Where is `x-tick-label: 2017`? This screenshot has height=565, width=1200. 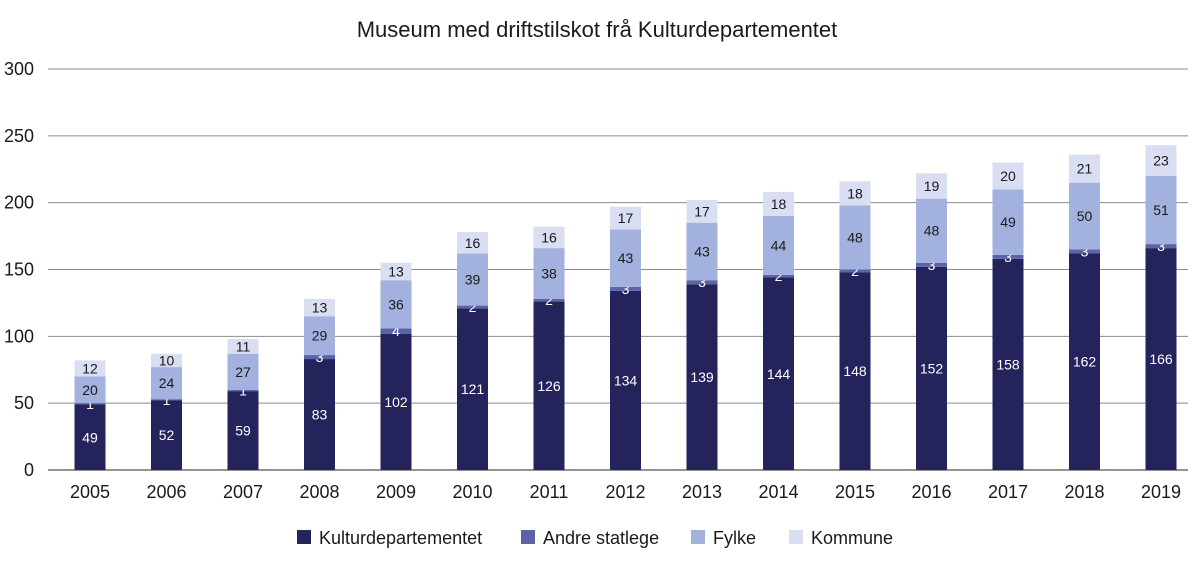 x-tick-label: 2017 is located at coordinates (1008, 492).